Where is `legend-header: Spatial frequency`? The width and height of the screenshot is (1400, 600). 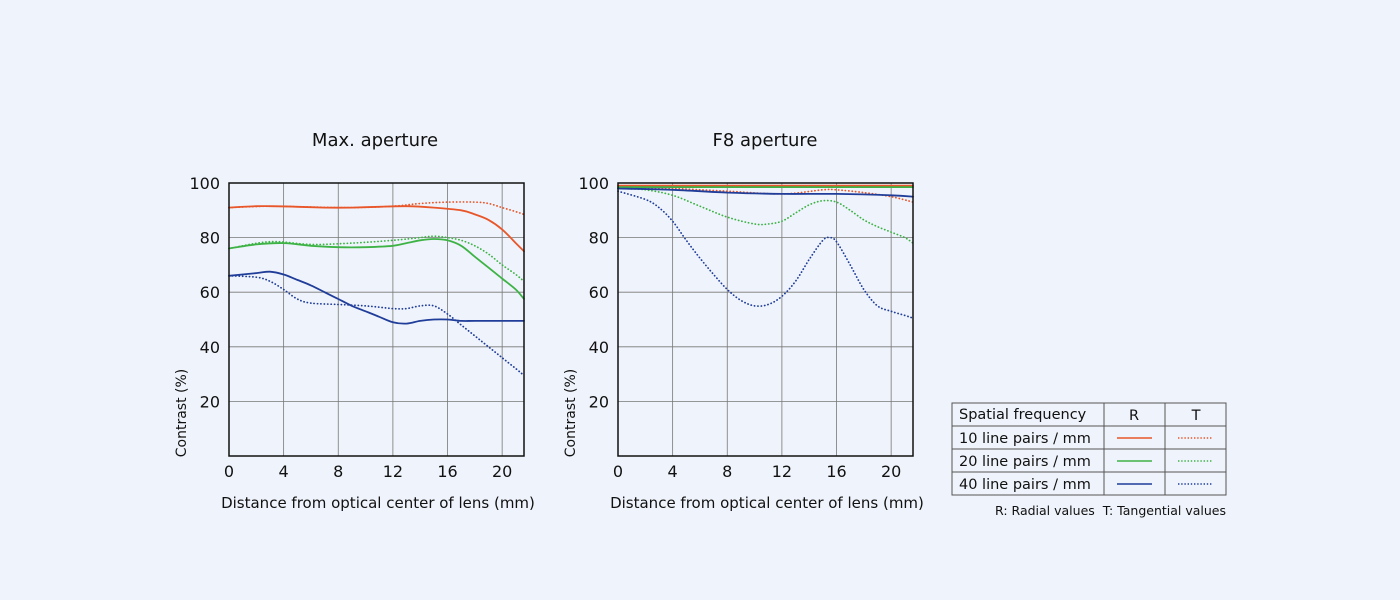 legend-header: Spatial frequency is located at coordinates (1023, 415).